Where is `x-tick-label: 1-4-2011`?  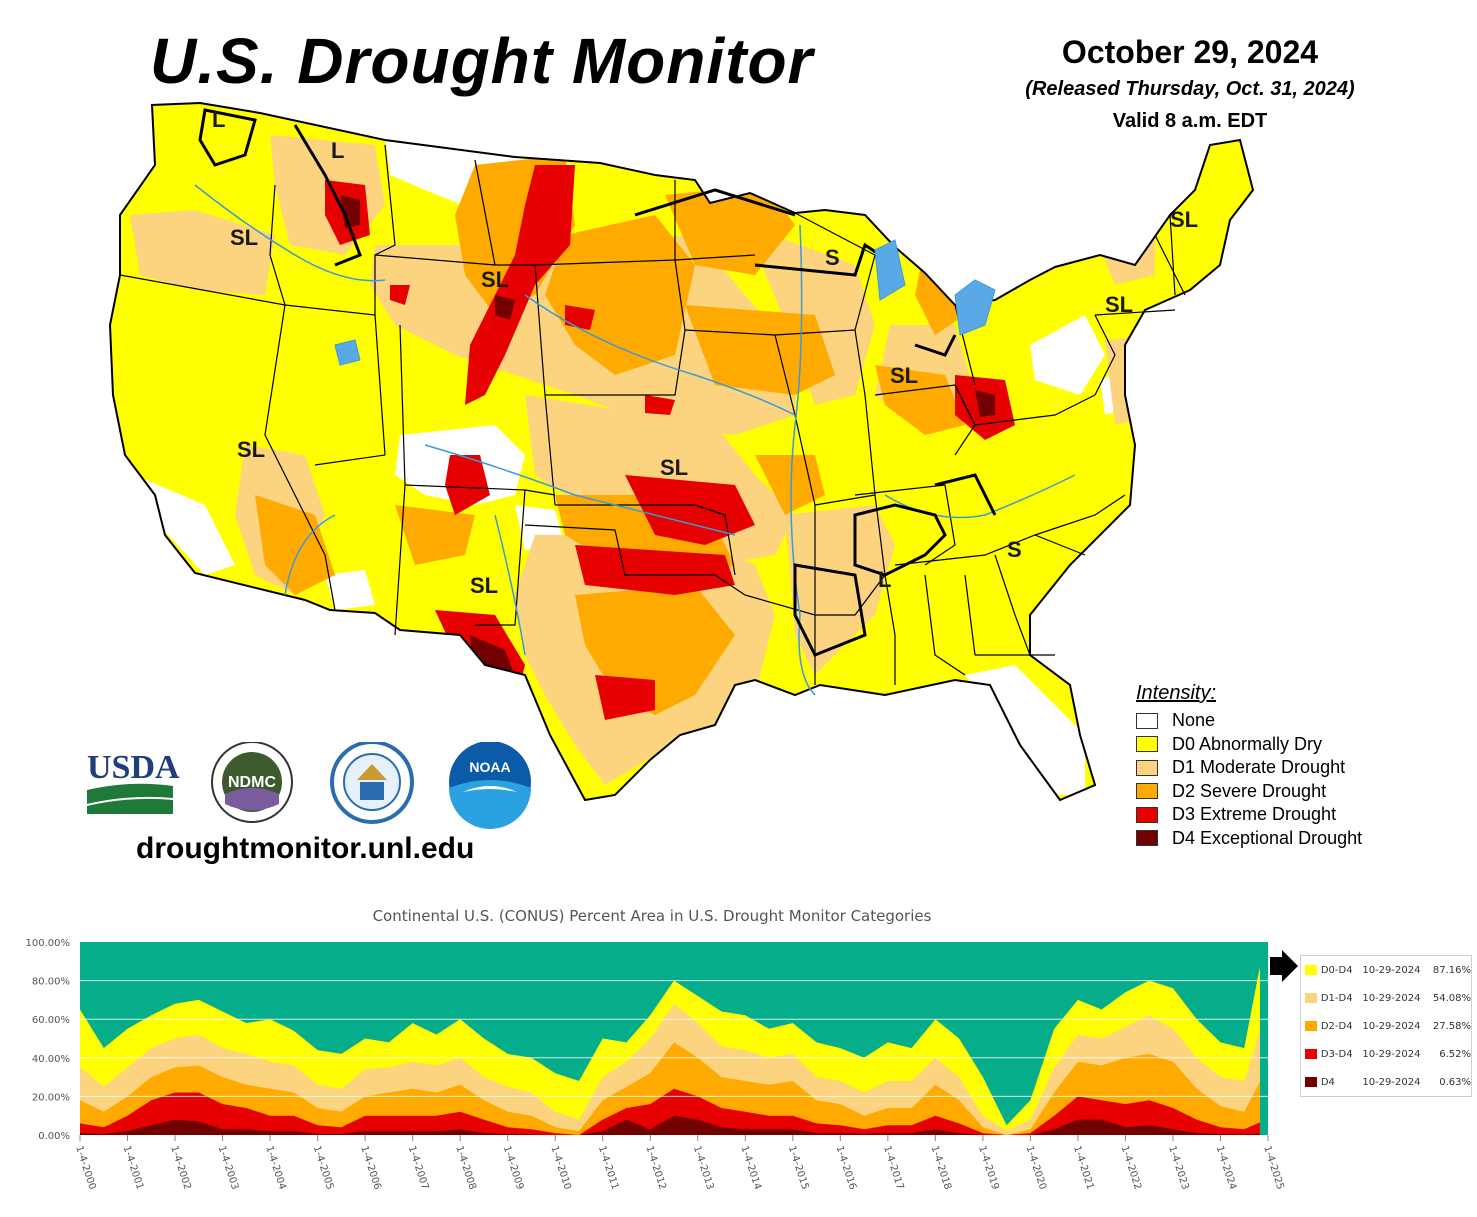 x-tick-label: 1-4-2011 is located at coordinates (608, 1168).